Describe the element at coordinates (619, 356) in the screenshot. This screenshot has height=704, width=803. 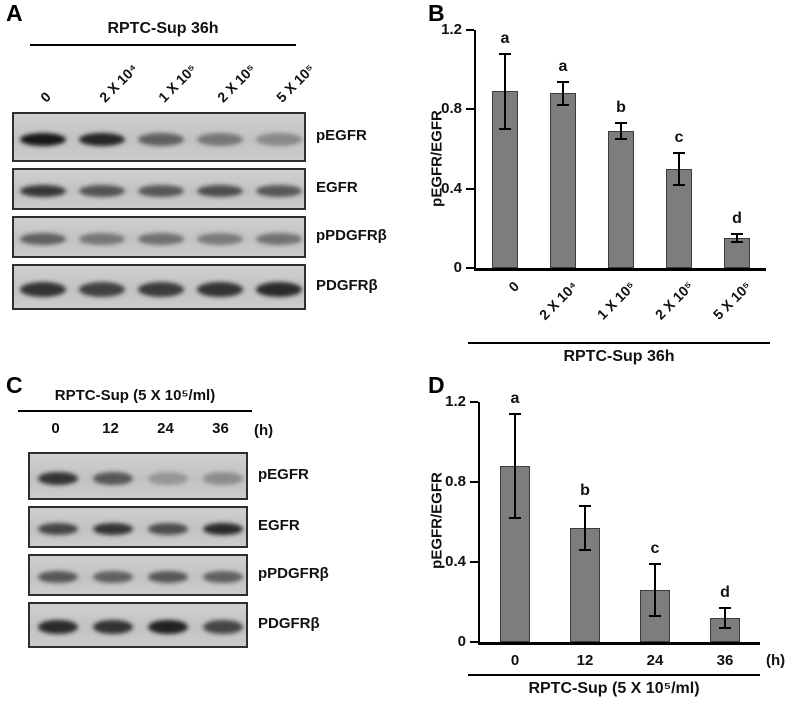
I see `panel-b-x-axis-title: RPTC-Sup 36h` at that location.